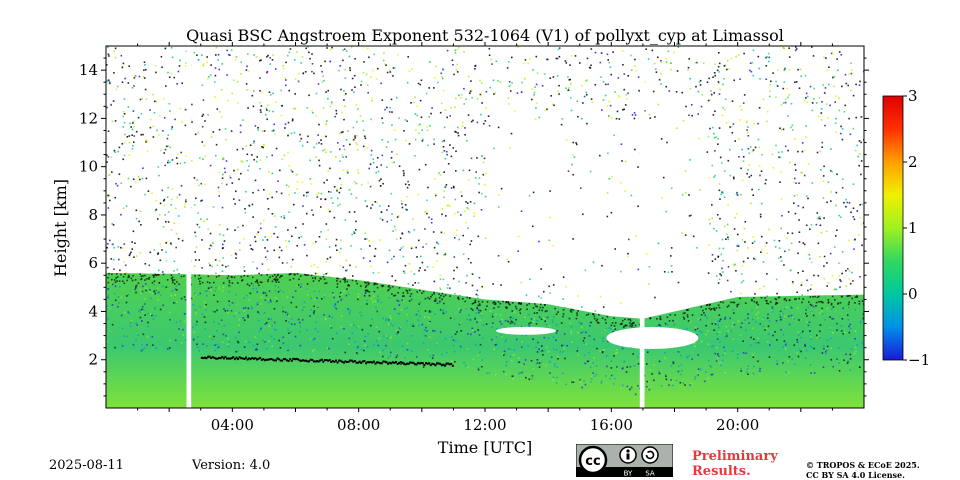 The width and height of the screenshot is (960, 480). I want to click on colorbar-tick-label: 1, so click(913, 228).